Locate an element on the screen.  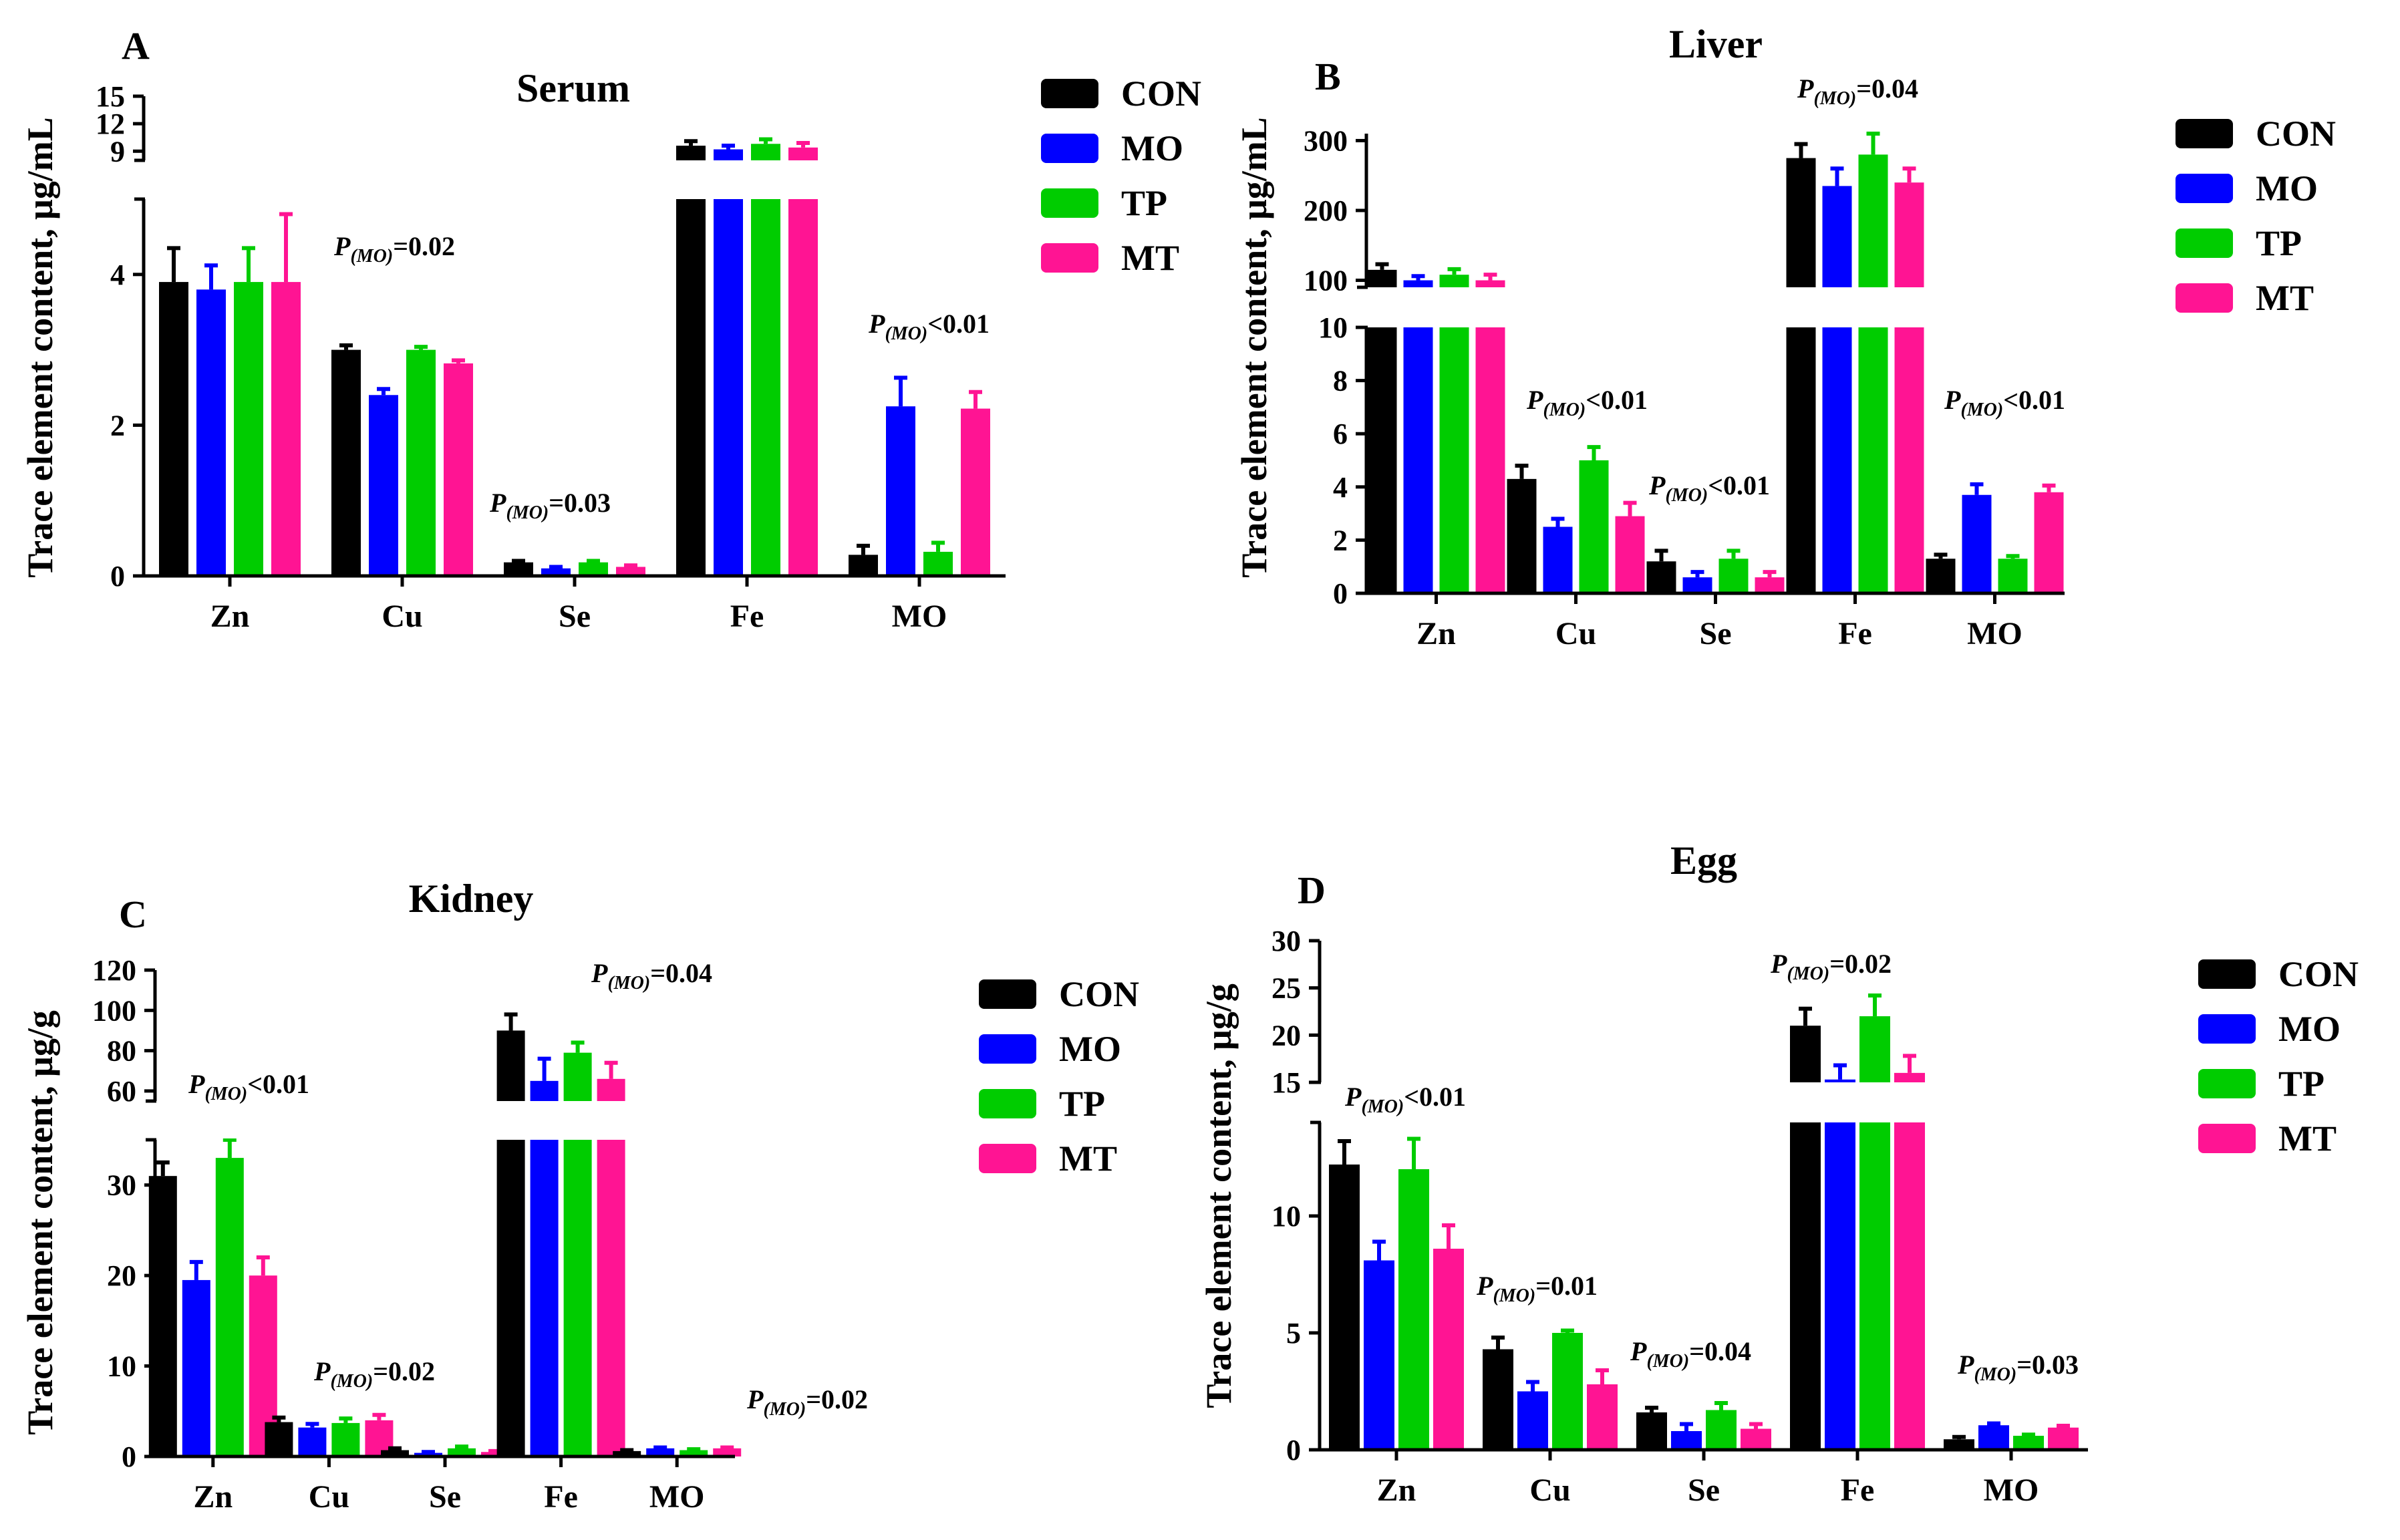
category-label: Zn is located at coordinates (230, 616).